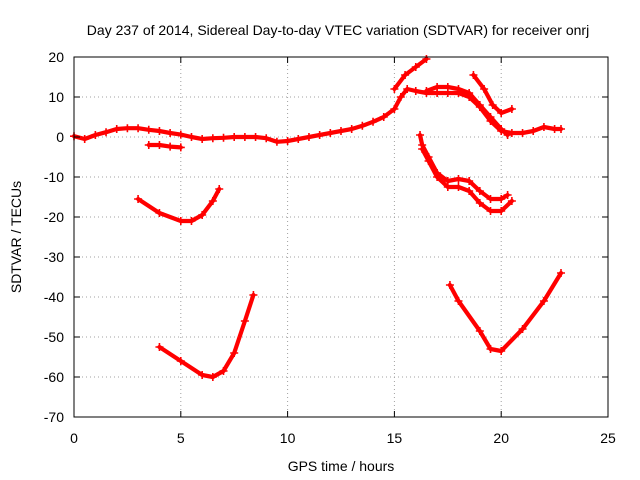 Image resolution: width=640 pixels, height=480 pixels. Describe the element at coordinates (56, 97) in the screenshot. I see `y-tick-label: 10` at that location.